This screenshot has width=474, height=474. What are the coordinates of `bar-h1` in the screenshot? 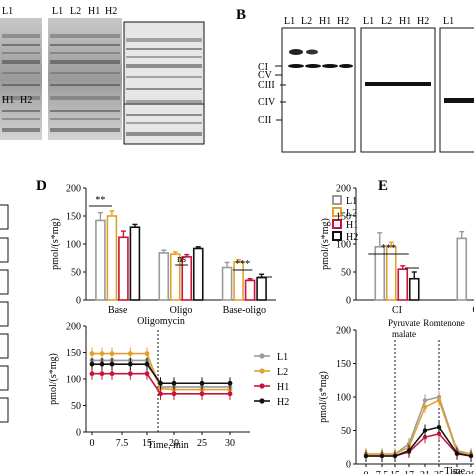 It's located at (250, 290).